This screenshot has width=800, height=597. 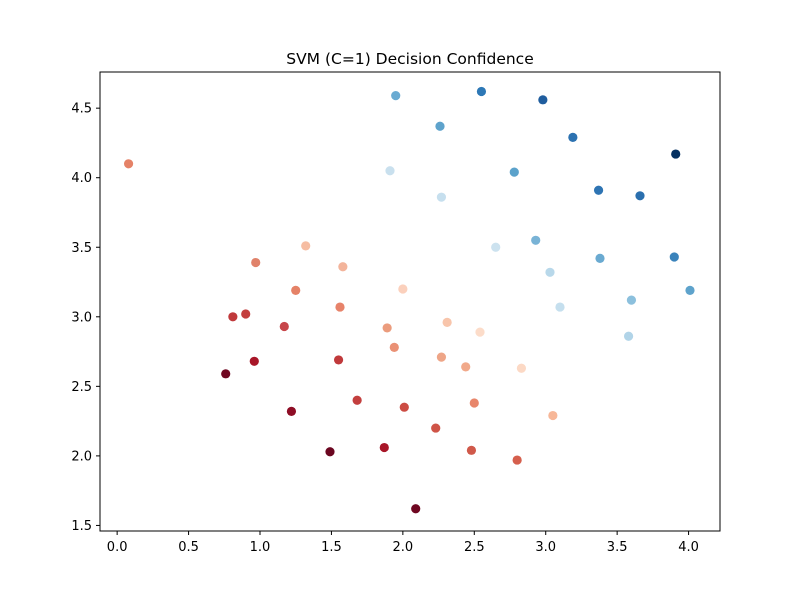 What do you see at coordinates (81, 526) in the screenshot?
I see `y-tick-label: 1.5` at bounding box center [81, 526].